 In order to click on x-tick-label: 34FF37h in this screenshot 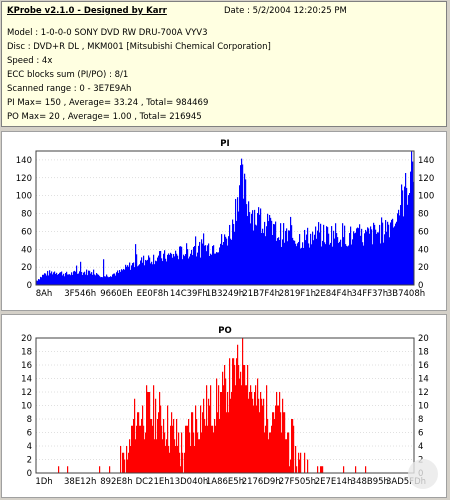, I will do `click(369, 294)`.